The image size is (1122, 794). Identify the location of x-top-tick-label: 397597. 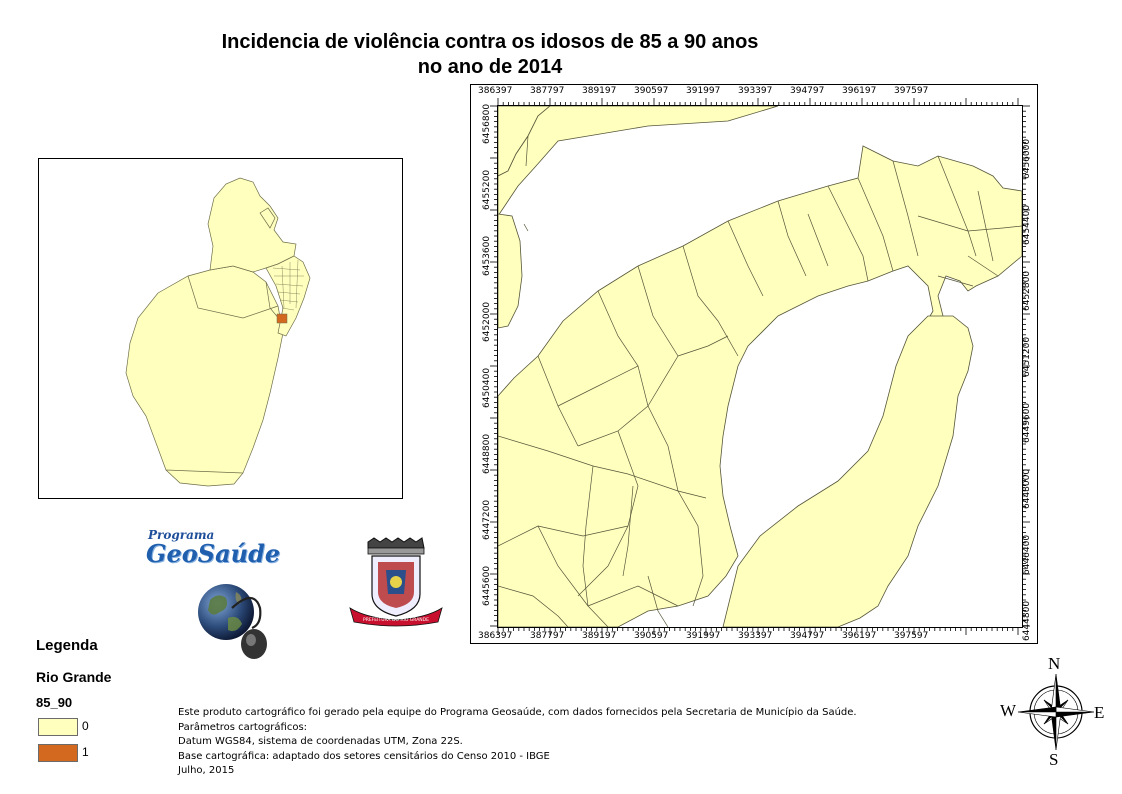
(911, 91).